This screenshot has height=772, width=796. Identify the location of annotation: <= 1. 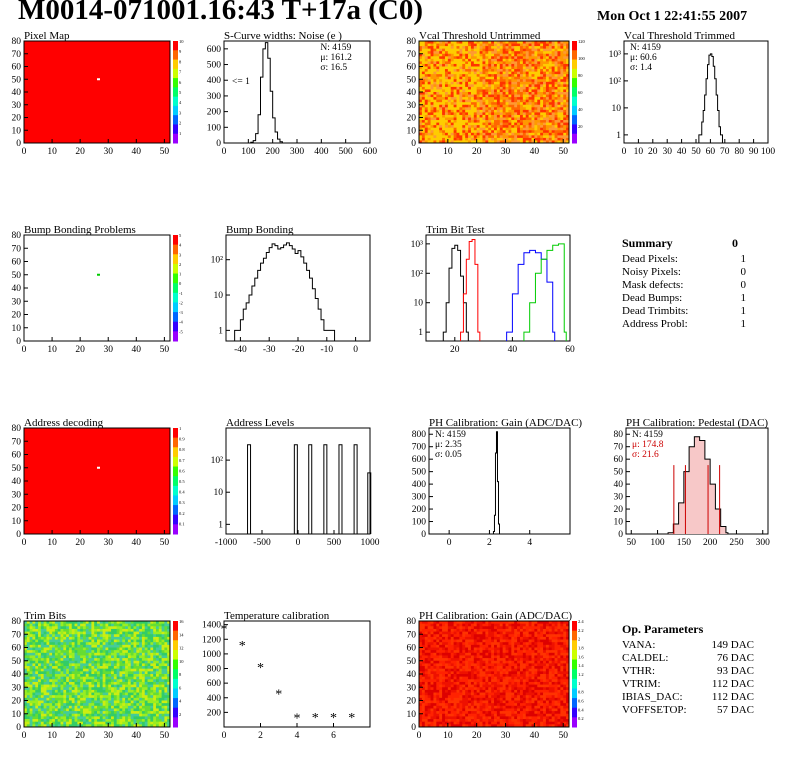
(241, 82).